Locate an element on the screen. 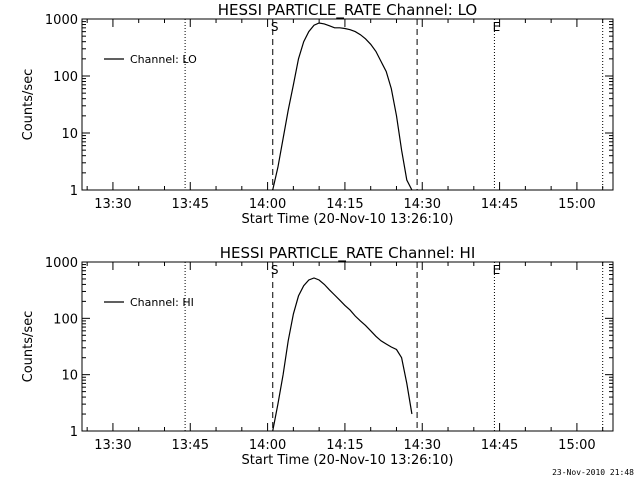 The height and width of the screenshot is (480, 640). chart-title: HESSI PARTICLE_RATE Channel: HI is located at coordinates (348, 253).